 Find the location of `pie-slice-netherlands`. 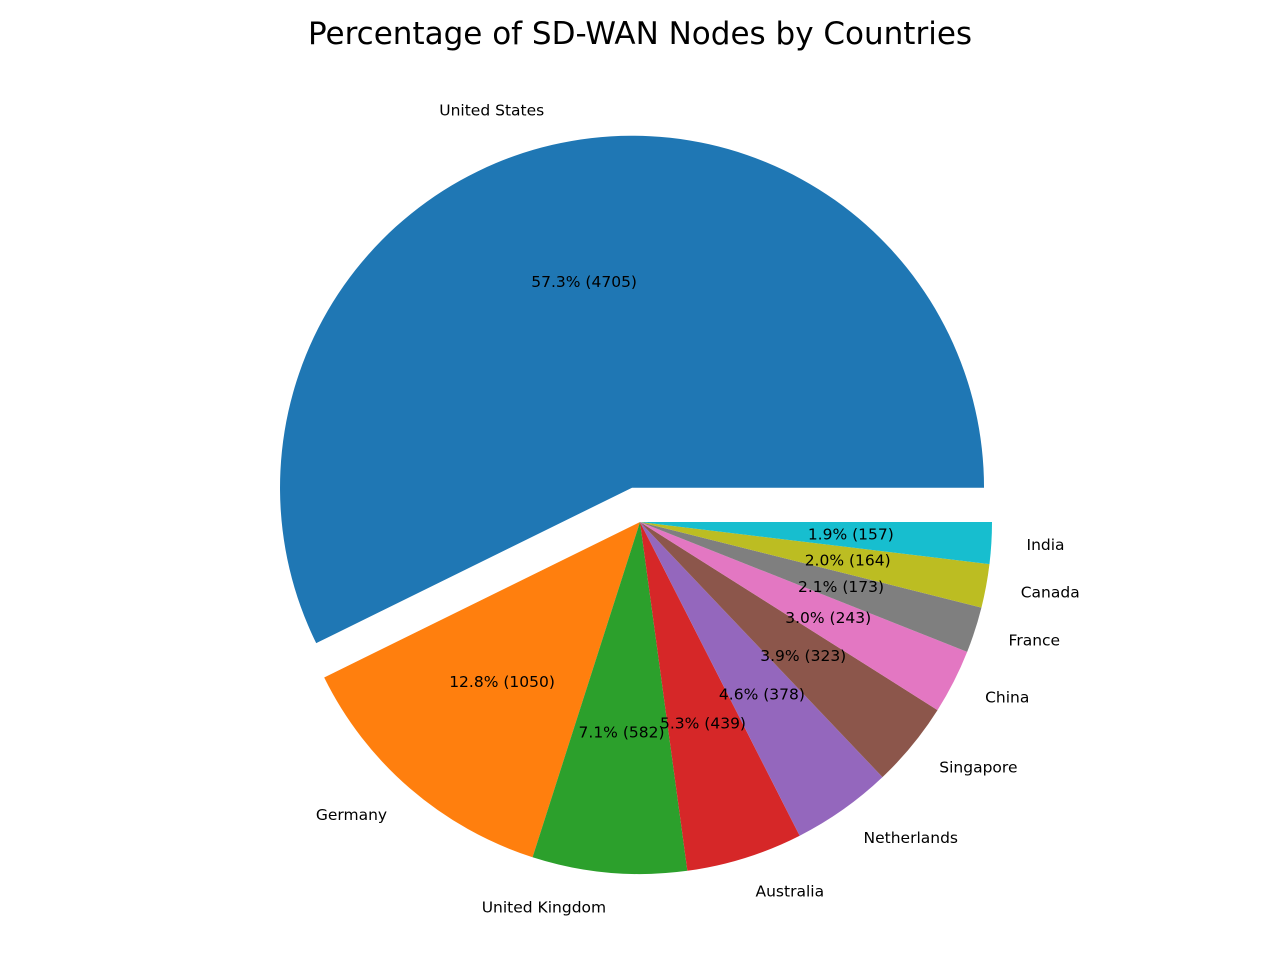

pie-slice-netherlands is located at coordinates (761, 679).